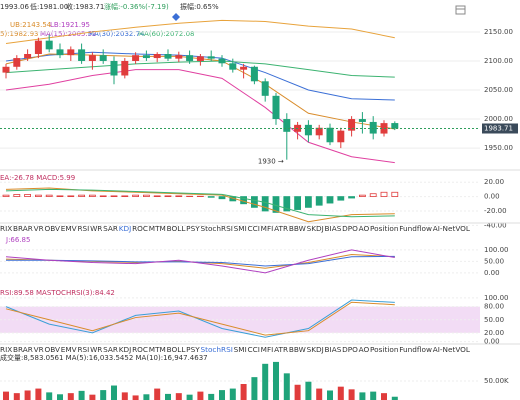 The image size is (520, 400). Describe the element at coordinates (494, 333) in the screenshot. I see `y-tick-label: 20.00` at that location.